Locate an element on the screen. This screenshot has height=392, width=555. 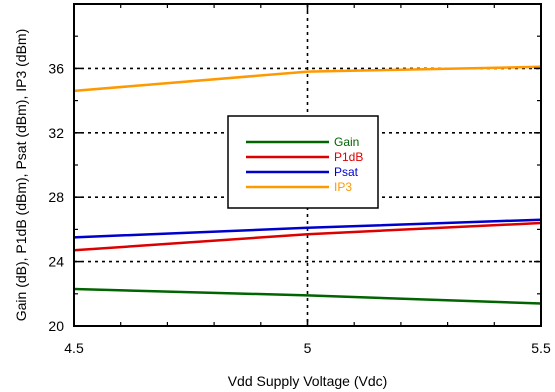
y-tick-label: 28 is located at coordinates (56, 197).